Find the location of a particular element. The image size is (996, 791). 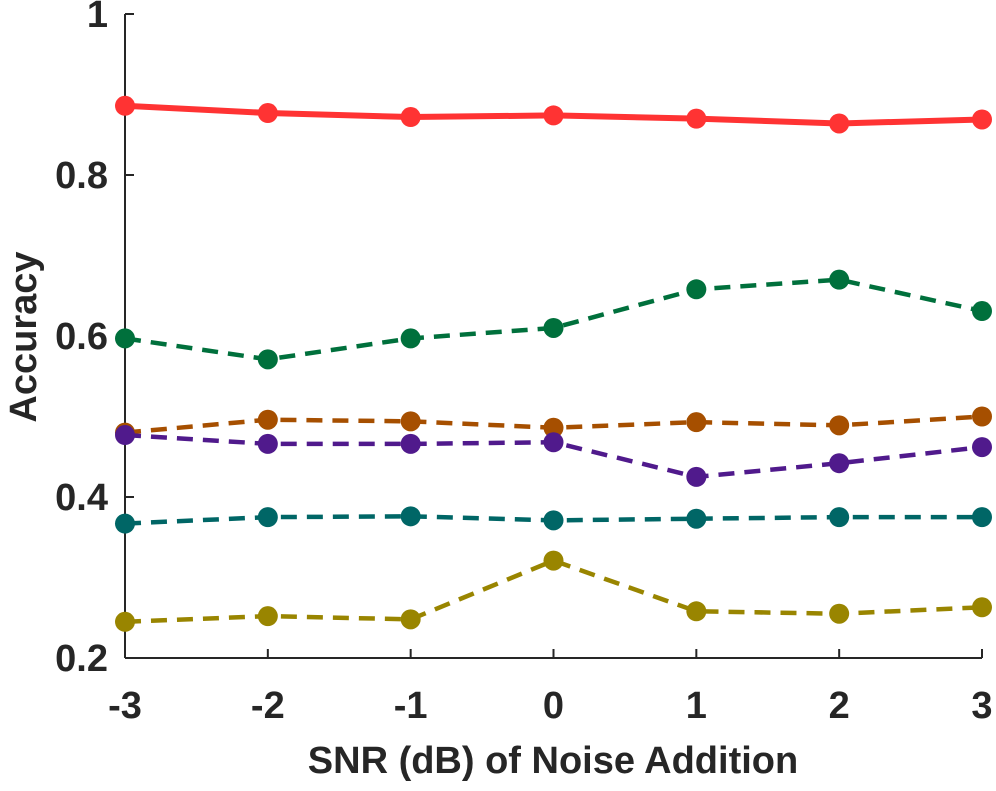

y-tick-label: 1 is located at coordinates (97, 18).